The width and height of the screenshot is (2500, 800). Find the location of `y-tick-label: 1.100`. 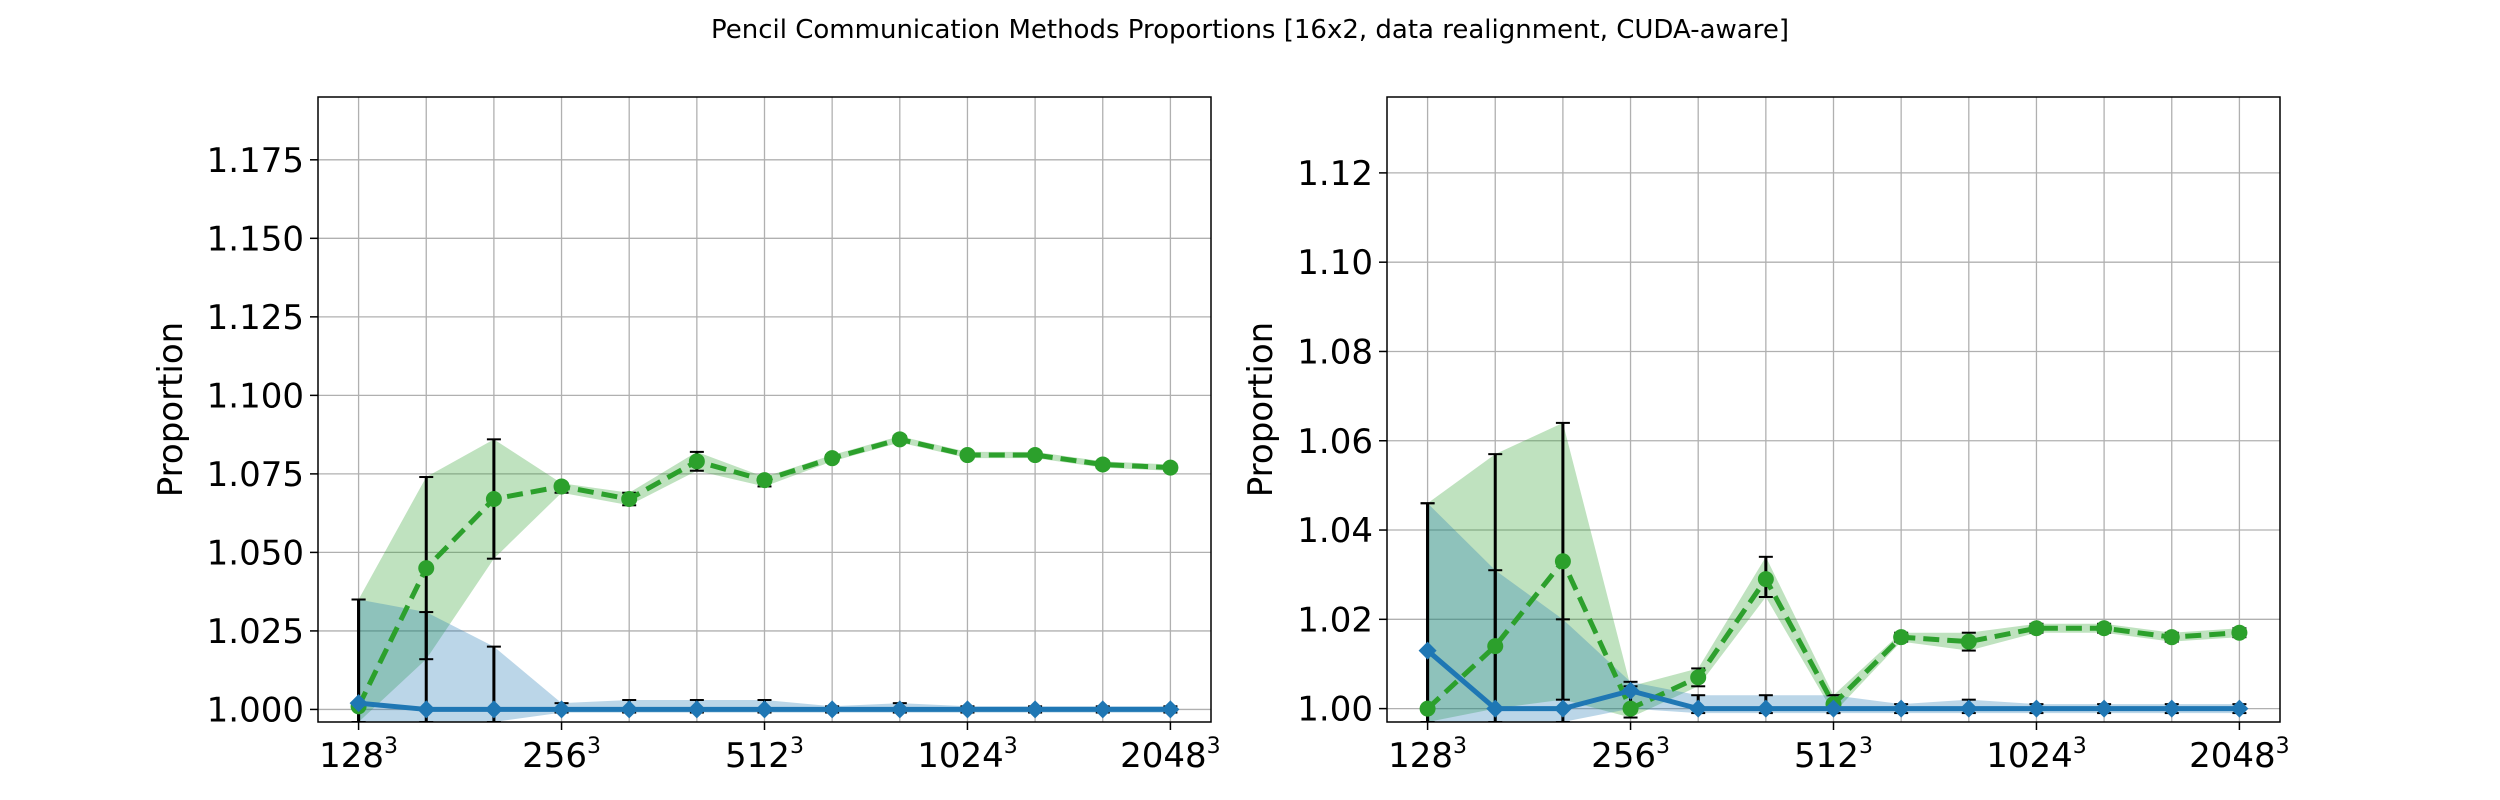

y-tick-label: 1.100 is located at coordinates (255, 396).